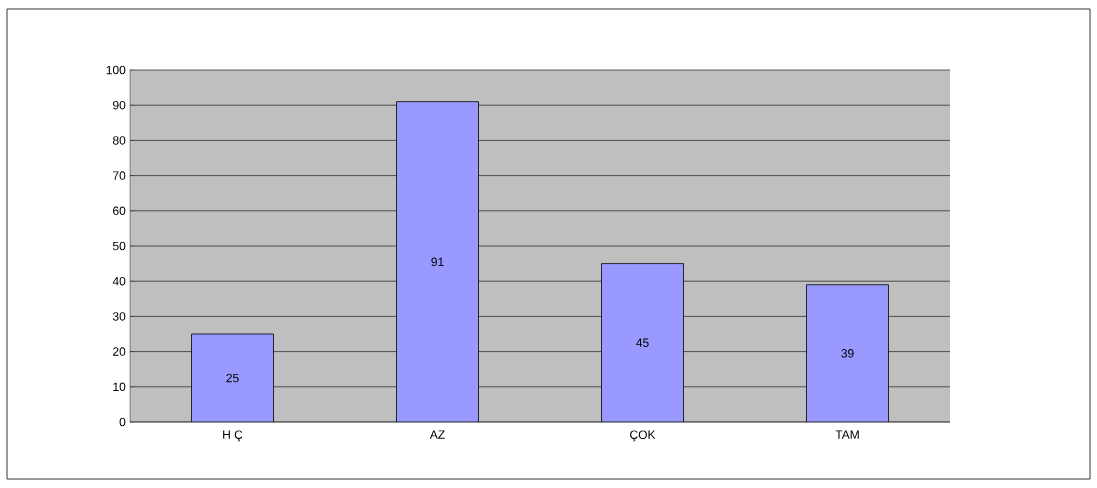 Image resolution: width=1097 pixels, height=488 pixels. I want to click on y-tick-label: 70, so click(119, 175).